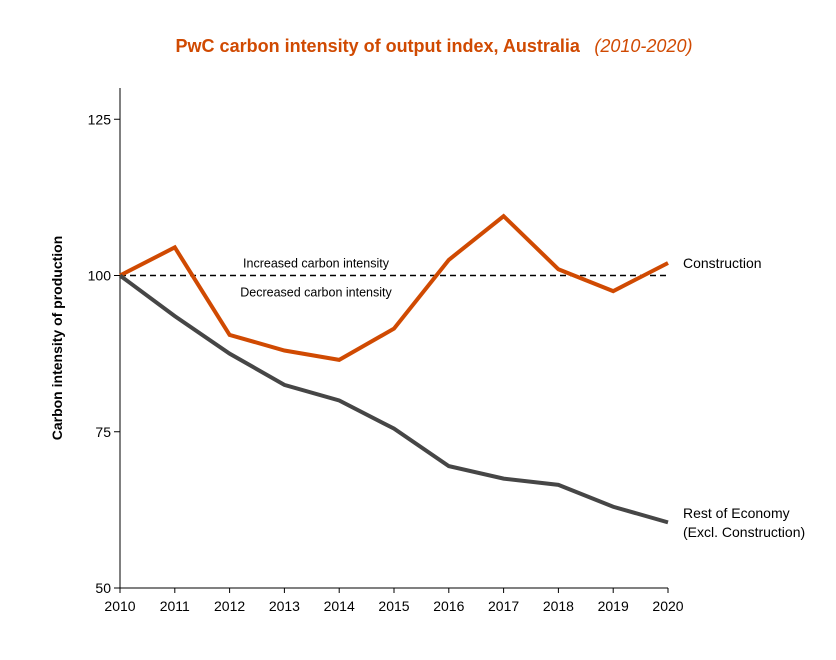 This screenshot has width=836, height=660. I want to click on series-0-point-2019, so click(613, 291).